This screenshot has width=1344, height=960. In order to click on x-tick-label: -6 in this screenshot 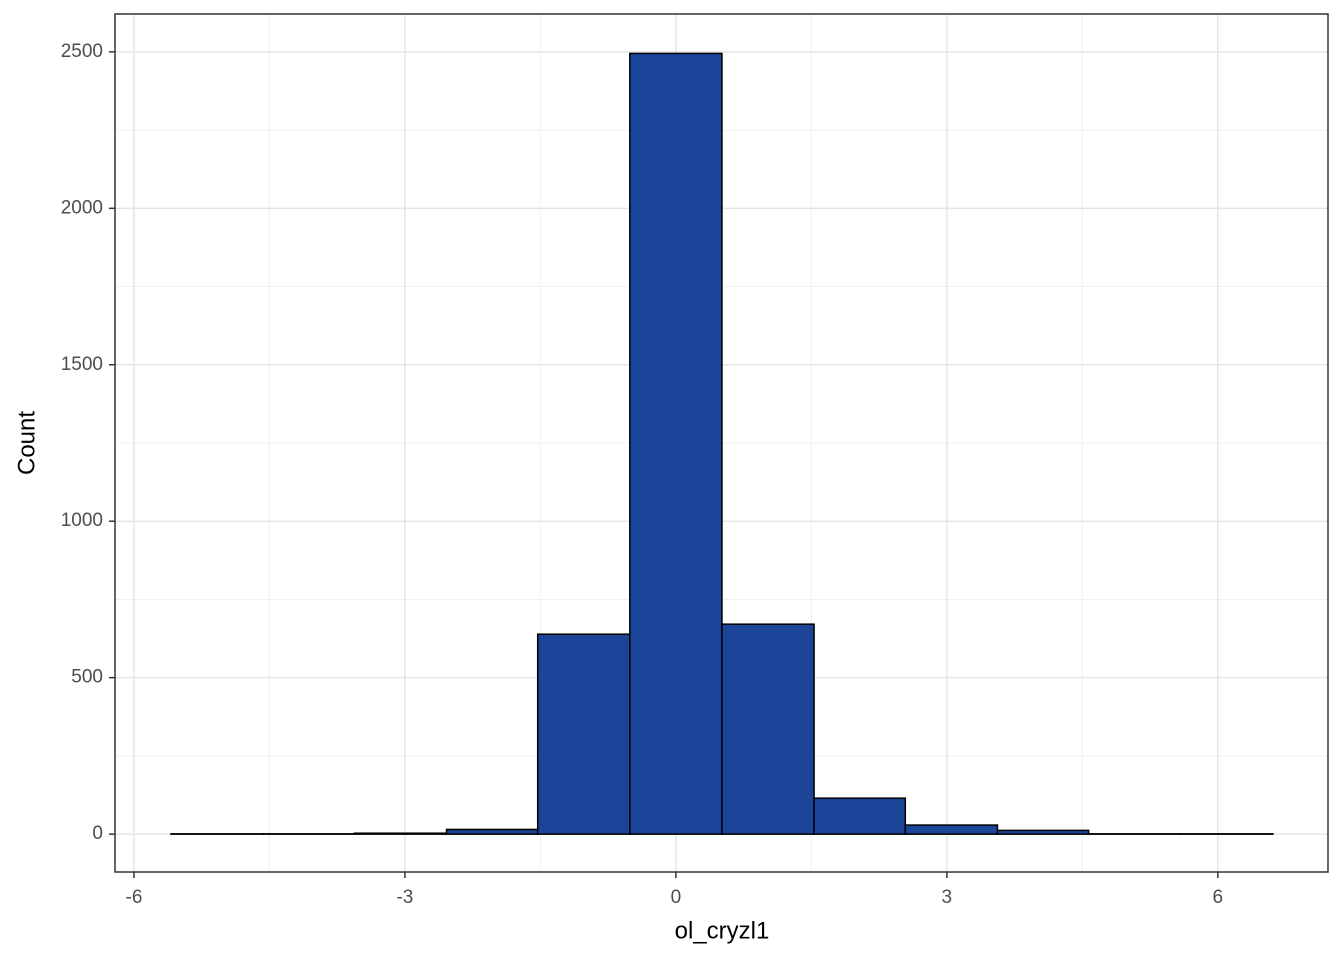, I will do `click(134, 897)`.